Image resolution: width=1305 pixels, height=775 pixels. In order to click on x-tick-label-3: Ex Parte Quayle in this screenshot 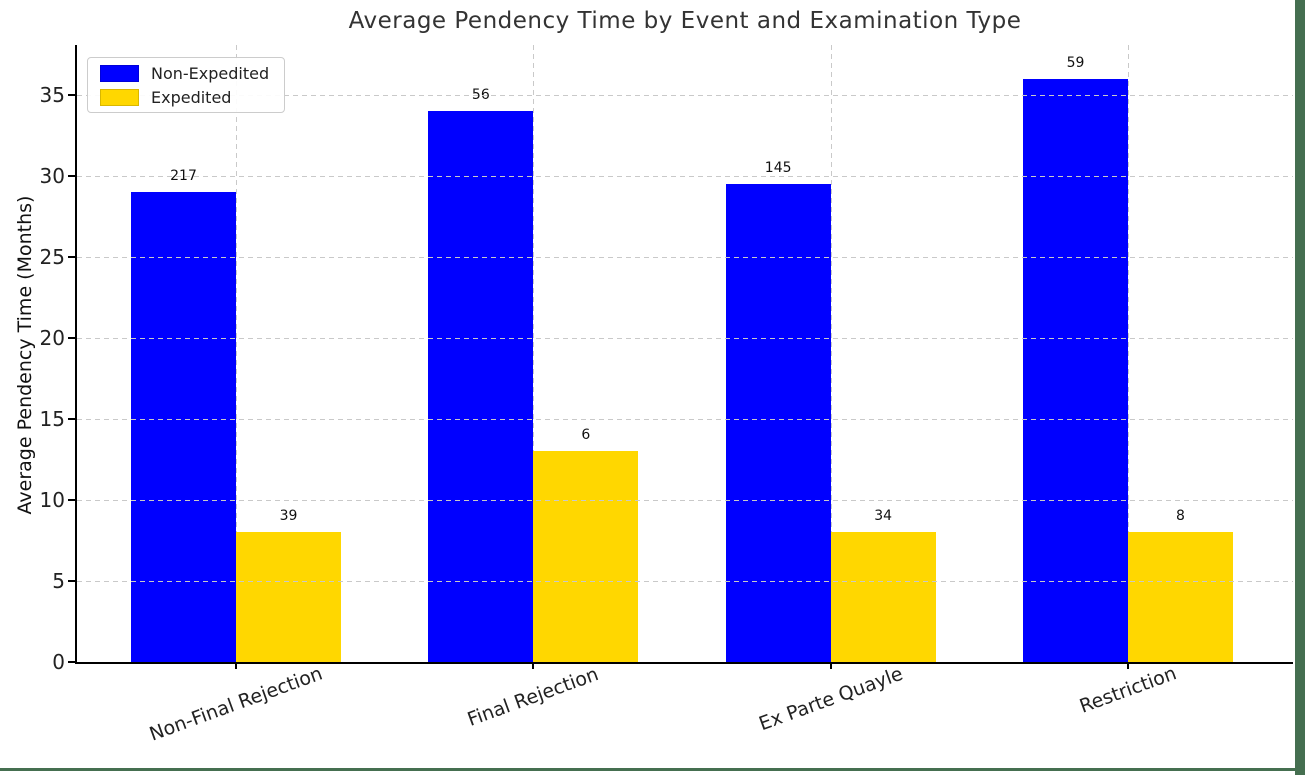, I will do `click(830, 699)`.